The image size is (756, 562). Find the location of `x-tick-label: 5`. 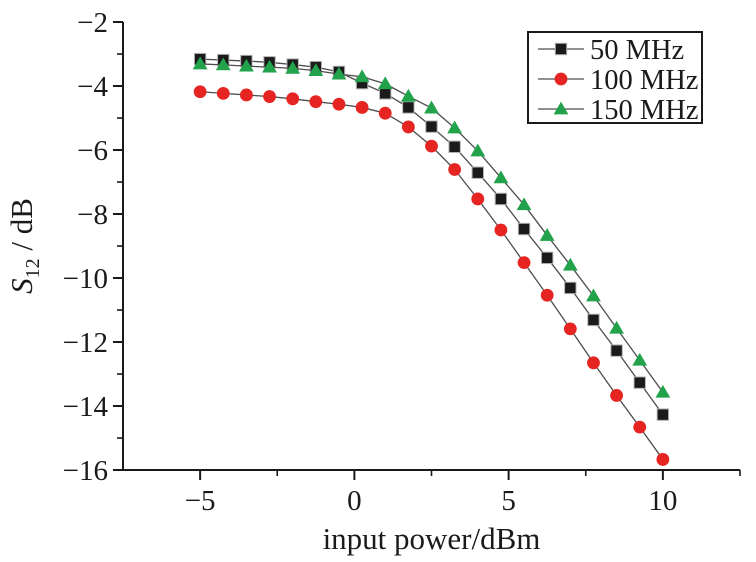

x-tick-label: 5 is located at coordinates (508, 501).